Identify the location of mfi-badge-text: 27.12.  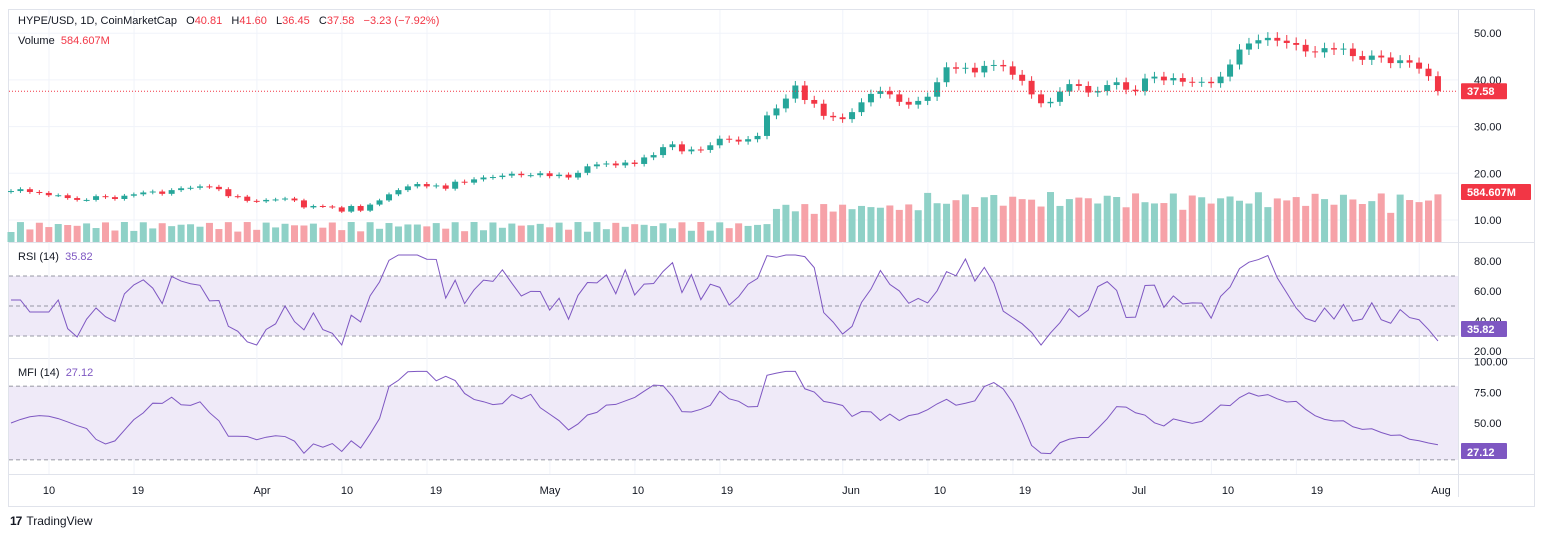
(1481, 453).